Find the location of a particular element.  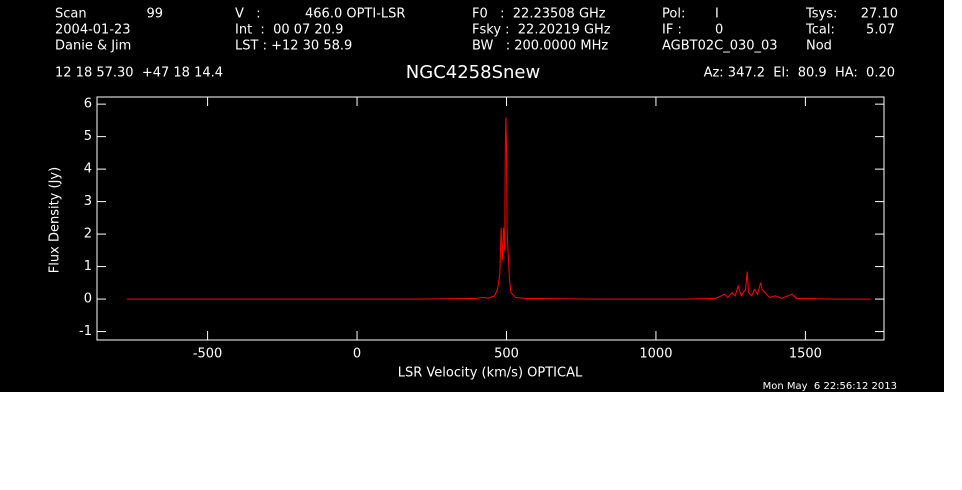

y-tick-label: 6 is located at coordinates (88, 104).